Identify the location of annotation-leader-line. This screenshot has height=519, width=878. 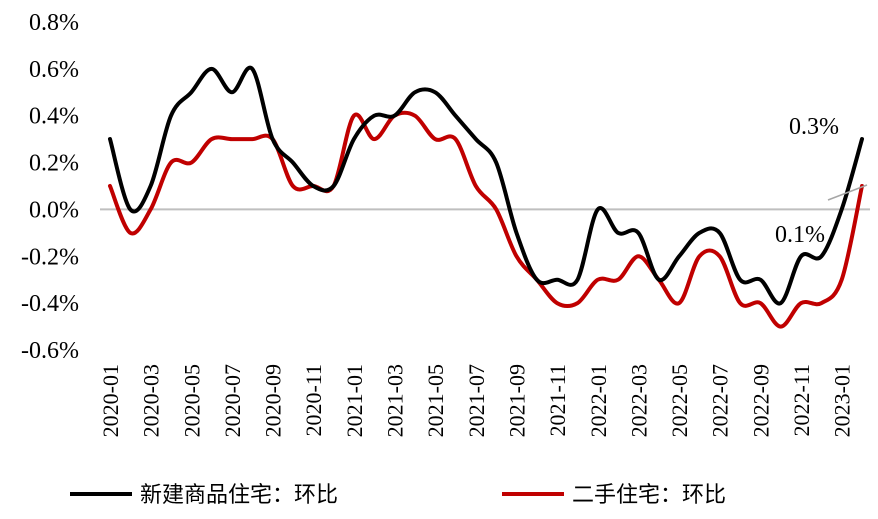
(847, 192).